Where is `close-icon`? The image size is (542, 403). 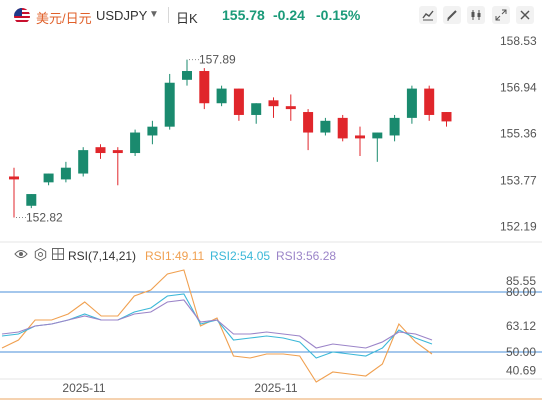 close-icon is located at coordinates (525, 15).